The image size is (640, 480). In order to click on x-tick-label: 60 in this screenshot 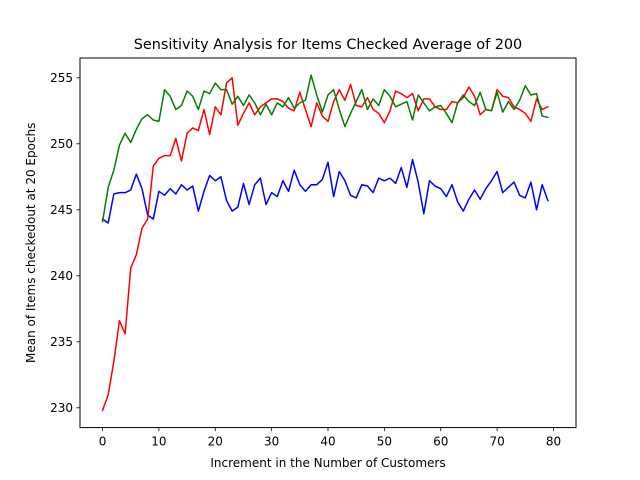, I will do `click(440, 442)`.